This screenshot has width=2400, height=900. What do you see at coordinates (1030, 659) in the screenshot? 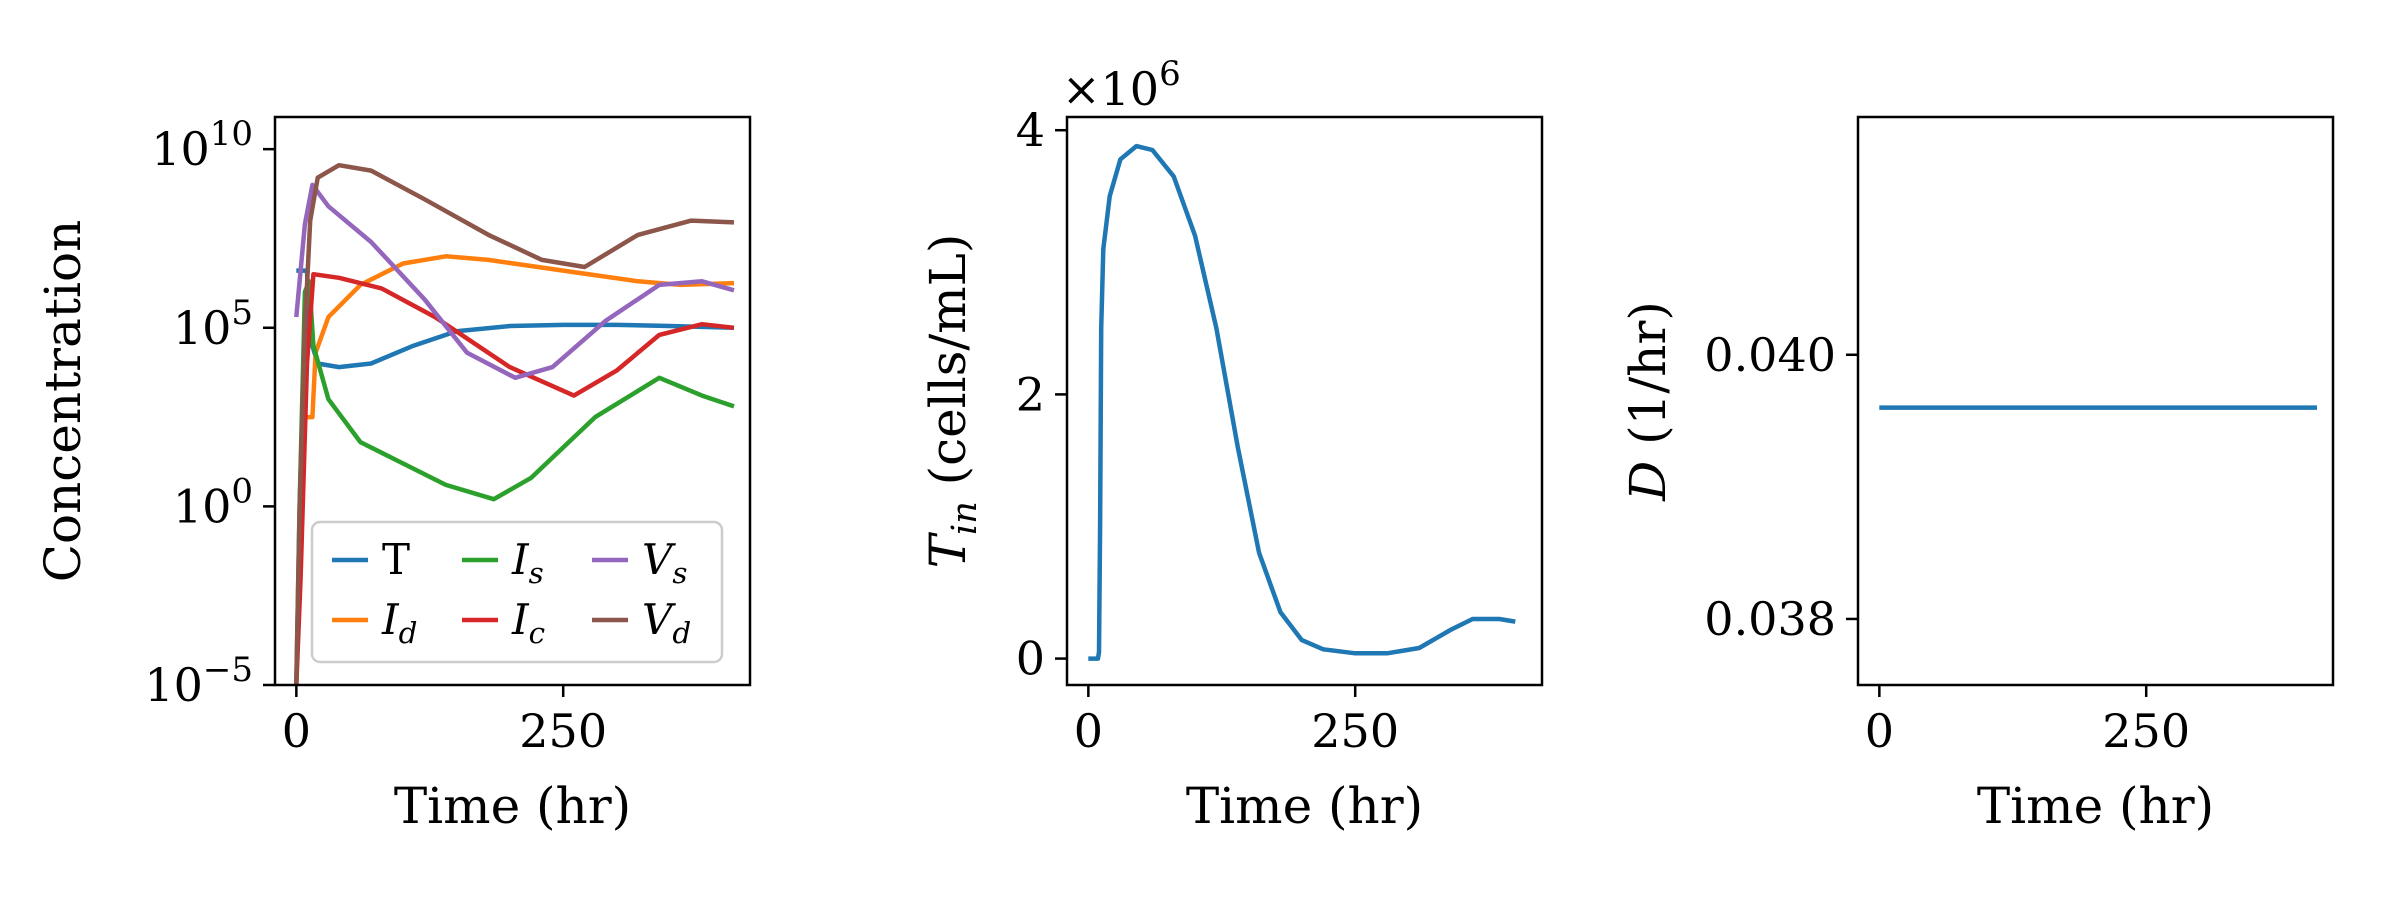
I see `y-tick-label: 0` at bounding box center [1030, 659].